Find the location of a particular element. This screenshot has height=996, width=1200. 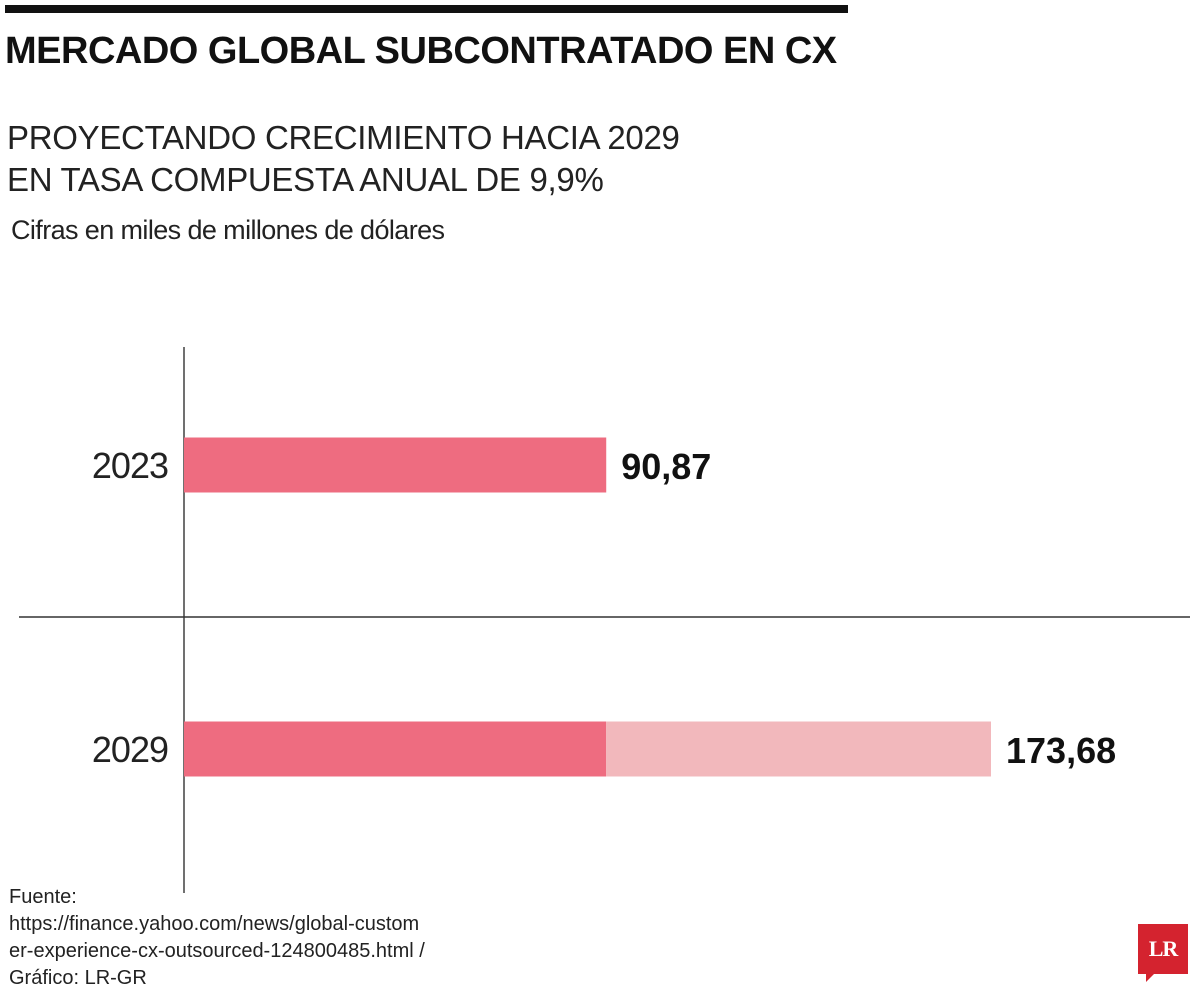

value-label-2029: 173,68 is located at coordinates (1061, 750).